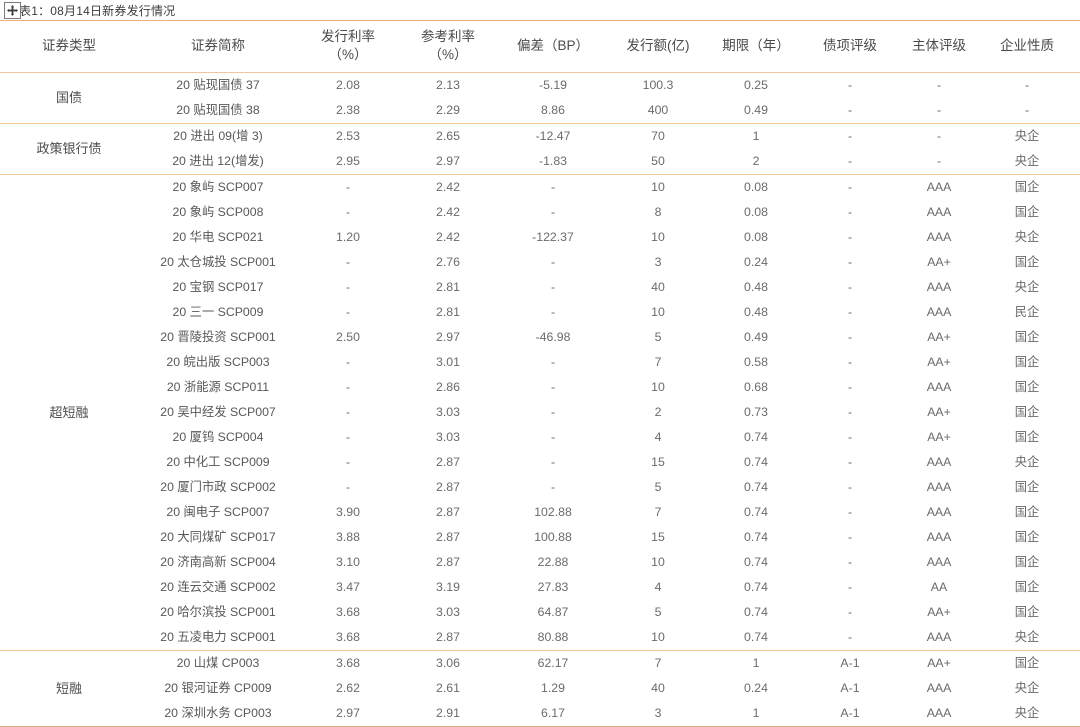  I want to click on cell-name: 20 太仓城投 SCP001, so click(218, 262).